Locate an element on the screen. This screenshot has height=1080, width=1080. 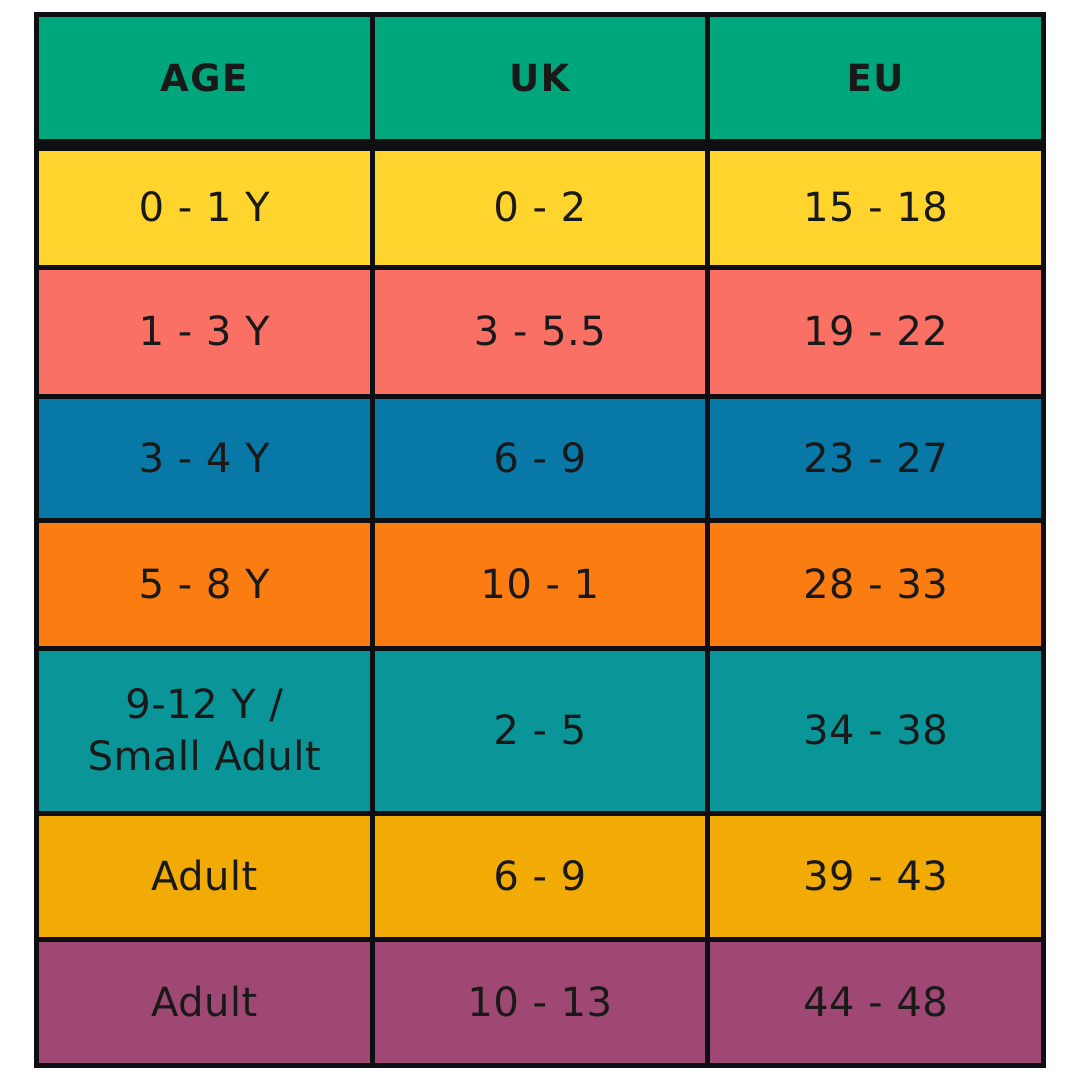
eu-cell: 23 - 27 is located at coordinates (875, 458).